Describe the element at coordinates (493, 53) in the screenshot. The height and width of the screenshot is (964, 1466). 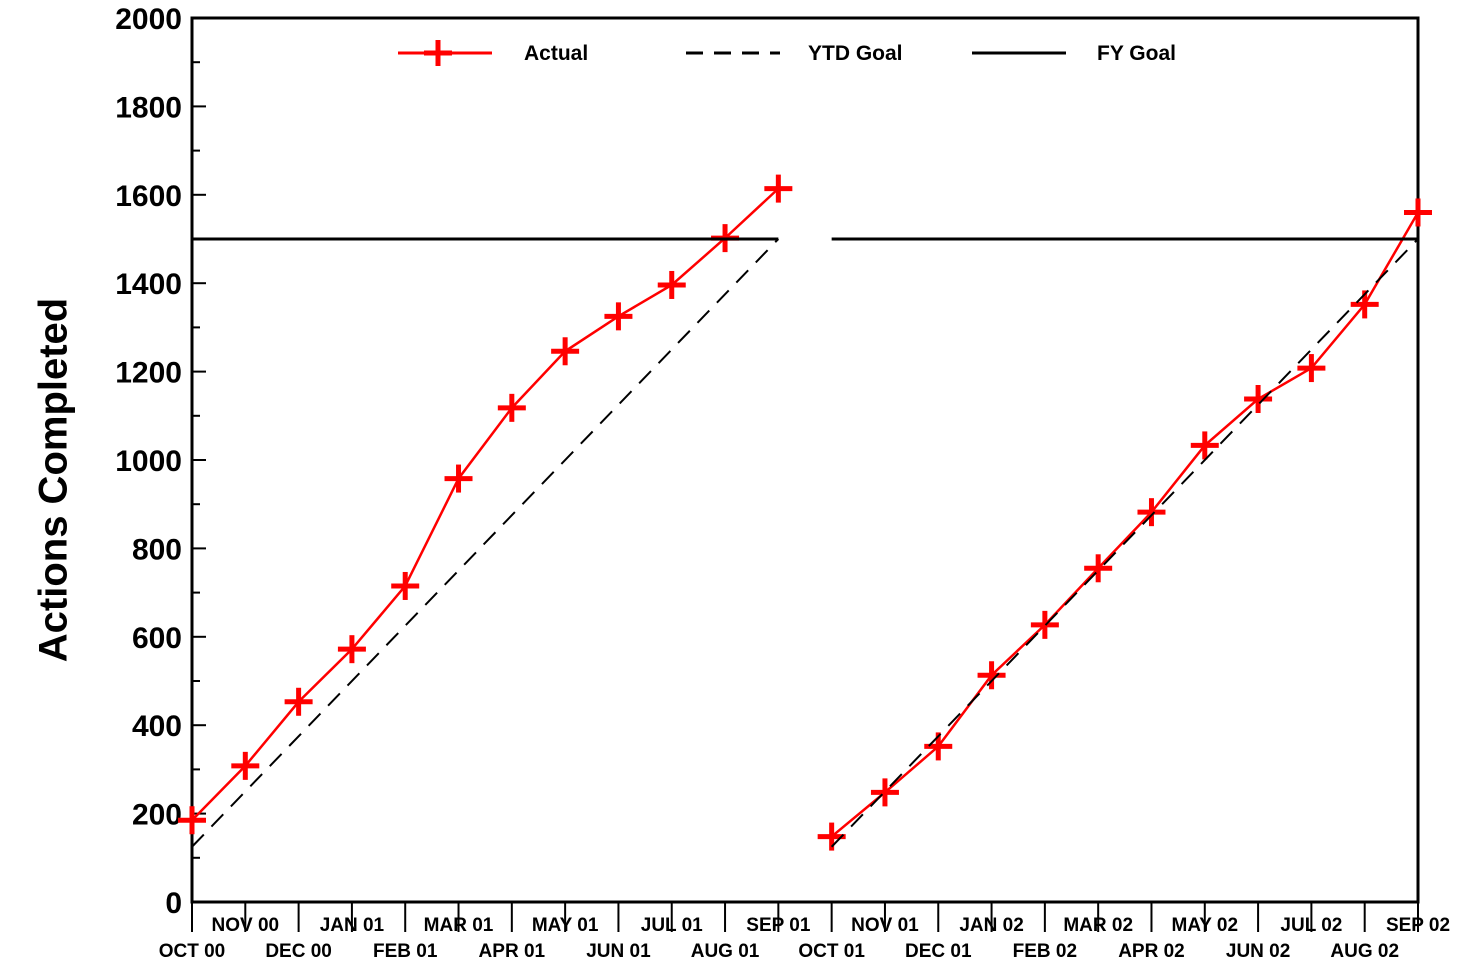
I see `legend-item-actual: Actual` at that location.